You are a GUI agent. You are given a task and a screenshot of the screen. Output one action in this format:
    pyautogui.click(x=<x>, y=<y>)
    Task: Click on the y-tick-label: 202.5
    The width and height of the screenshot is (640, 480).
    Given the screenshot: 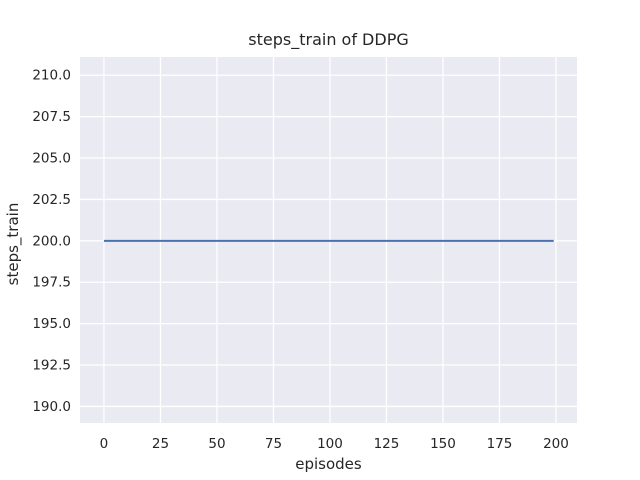 What is the action you would take?
    pyautogui.click(x=51, y=200)
    